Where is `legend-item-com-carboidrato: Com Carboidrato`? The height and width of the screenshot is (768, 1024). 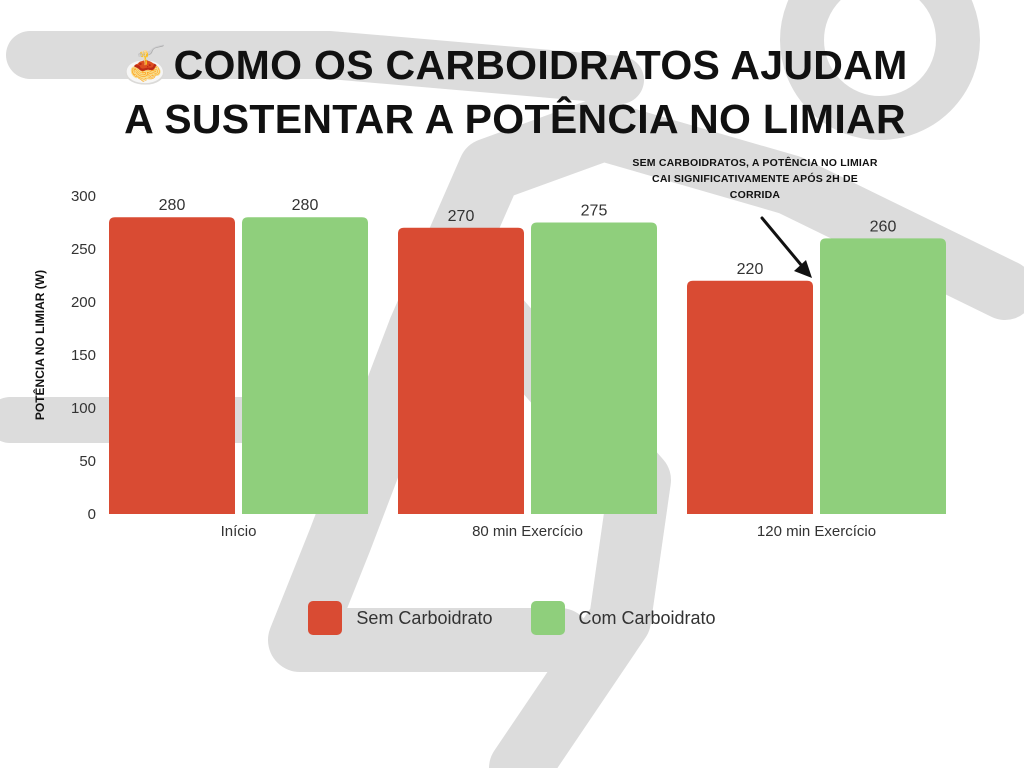
legend-item-com-carboidrato: Com Carboidrato is located at coordinates (623, 618).